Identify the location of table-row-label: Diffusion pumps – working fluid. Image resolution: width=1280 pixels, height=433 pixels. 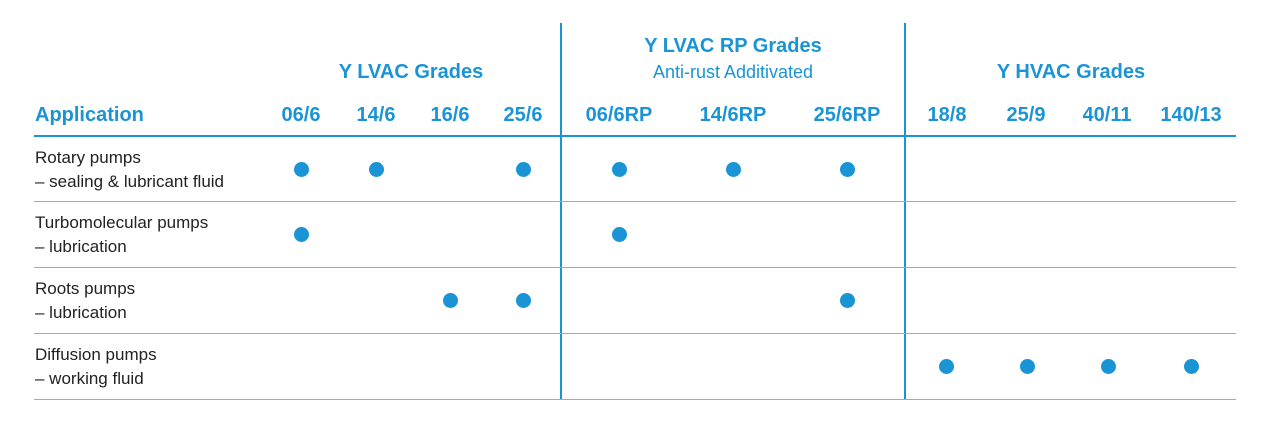
(96, 367).